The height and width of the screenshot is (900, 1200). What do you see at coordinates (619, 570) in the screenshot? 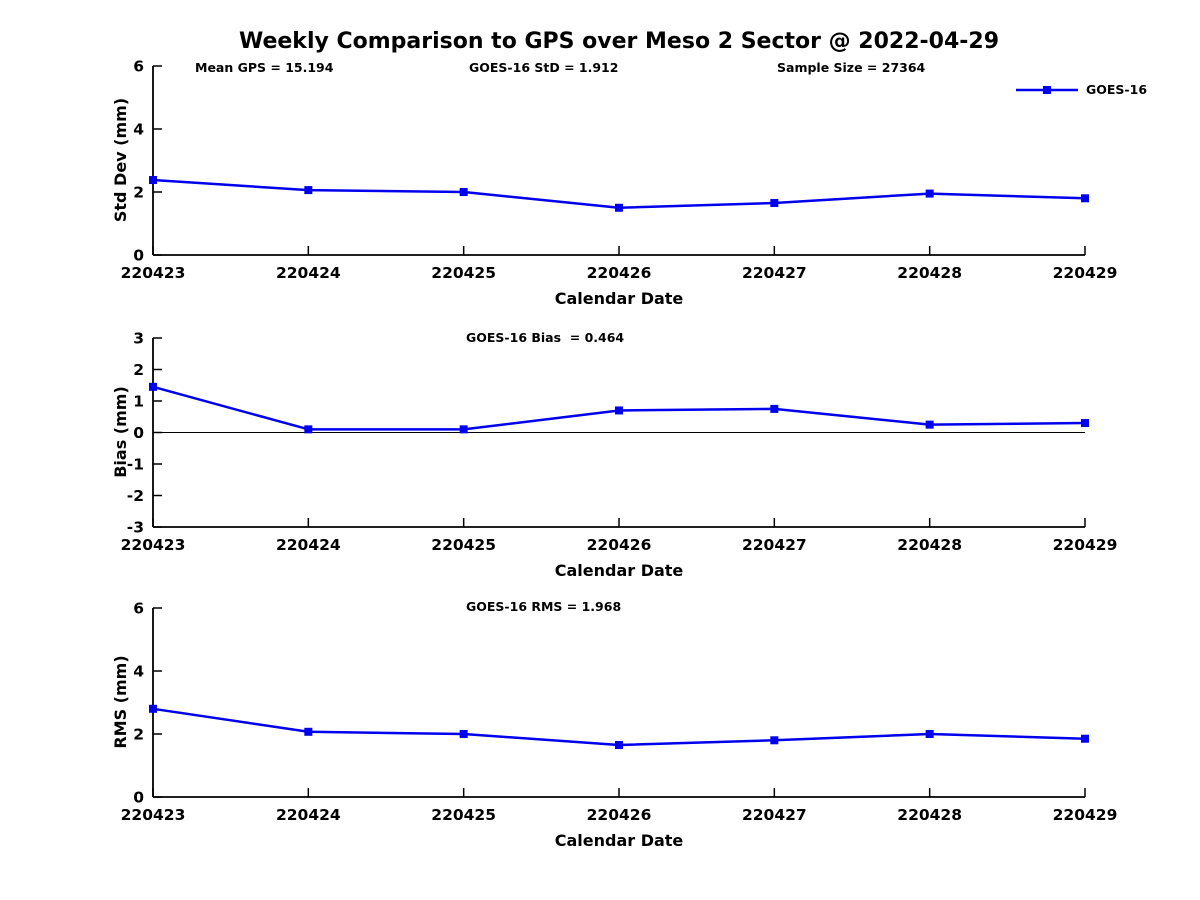
I see `bias-x-axis-label: Calendar Date` at bounding box center [619, 570].